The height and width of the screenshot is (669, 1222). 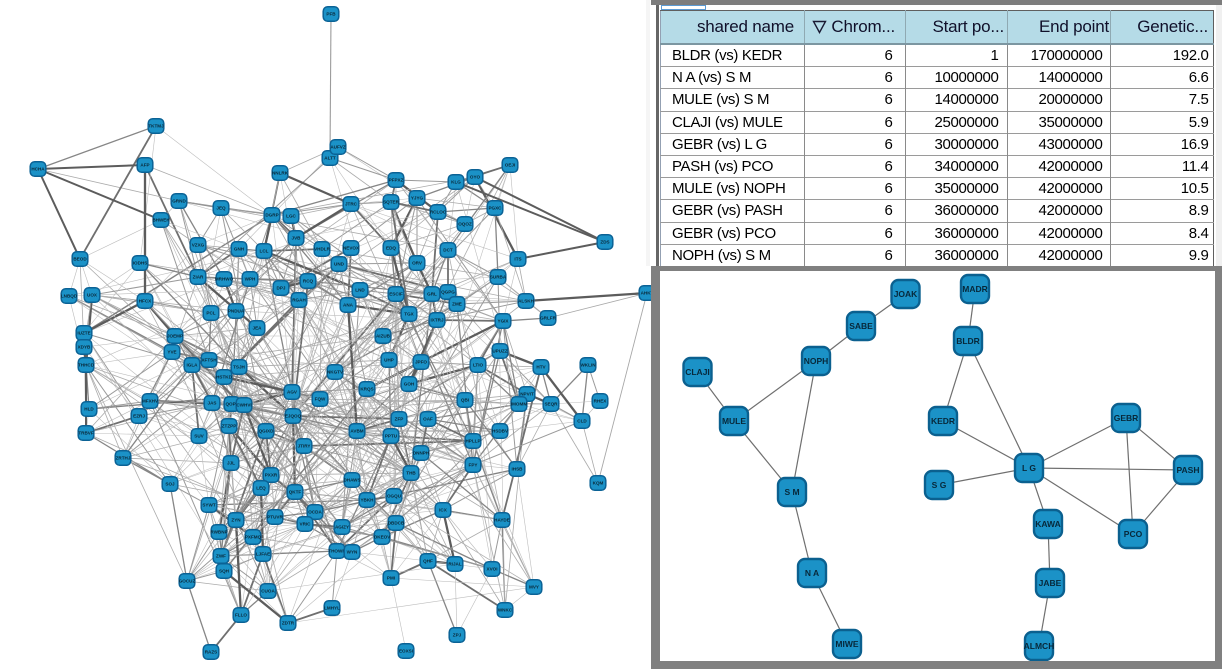 I want to click on svg-text: RAZS, so click(x=211, y=652).